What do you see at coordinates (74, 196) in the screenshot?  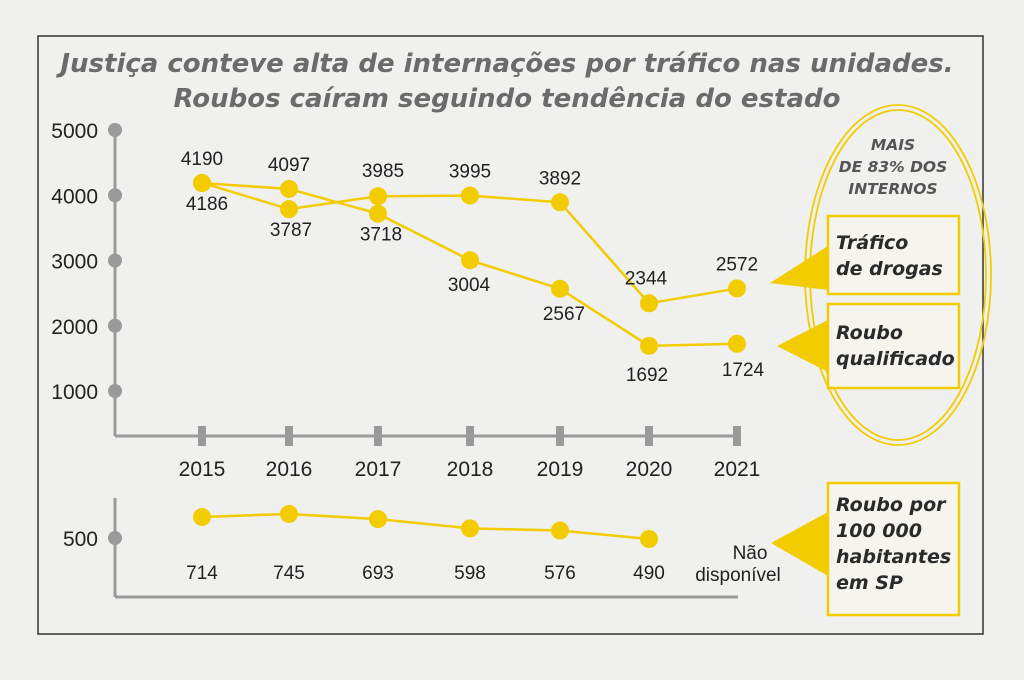 I see `main-ytick-label: 4000` at bounding box center [74, 196].